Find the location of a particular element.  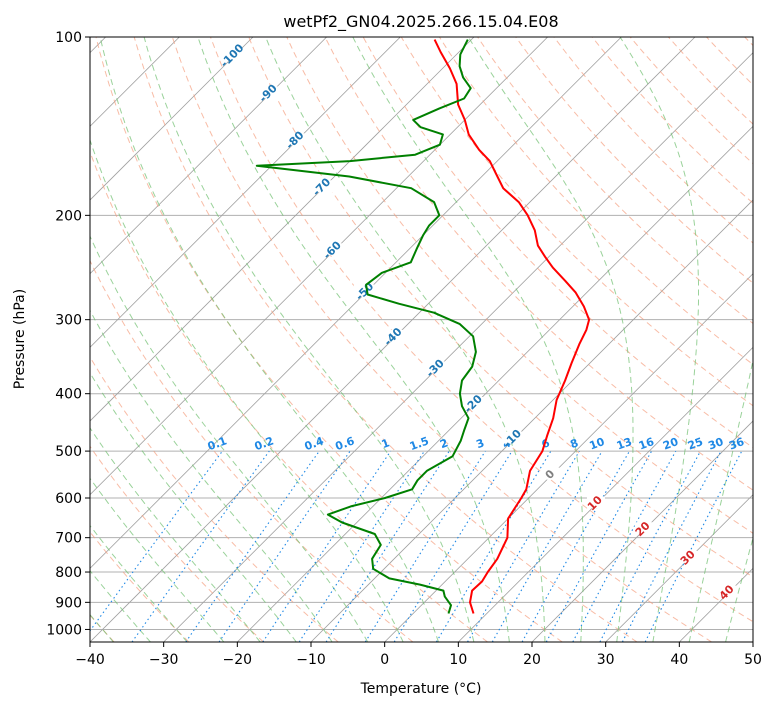

mixing-ratio-label: 13 is located at coordinates (624, 443).